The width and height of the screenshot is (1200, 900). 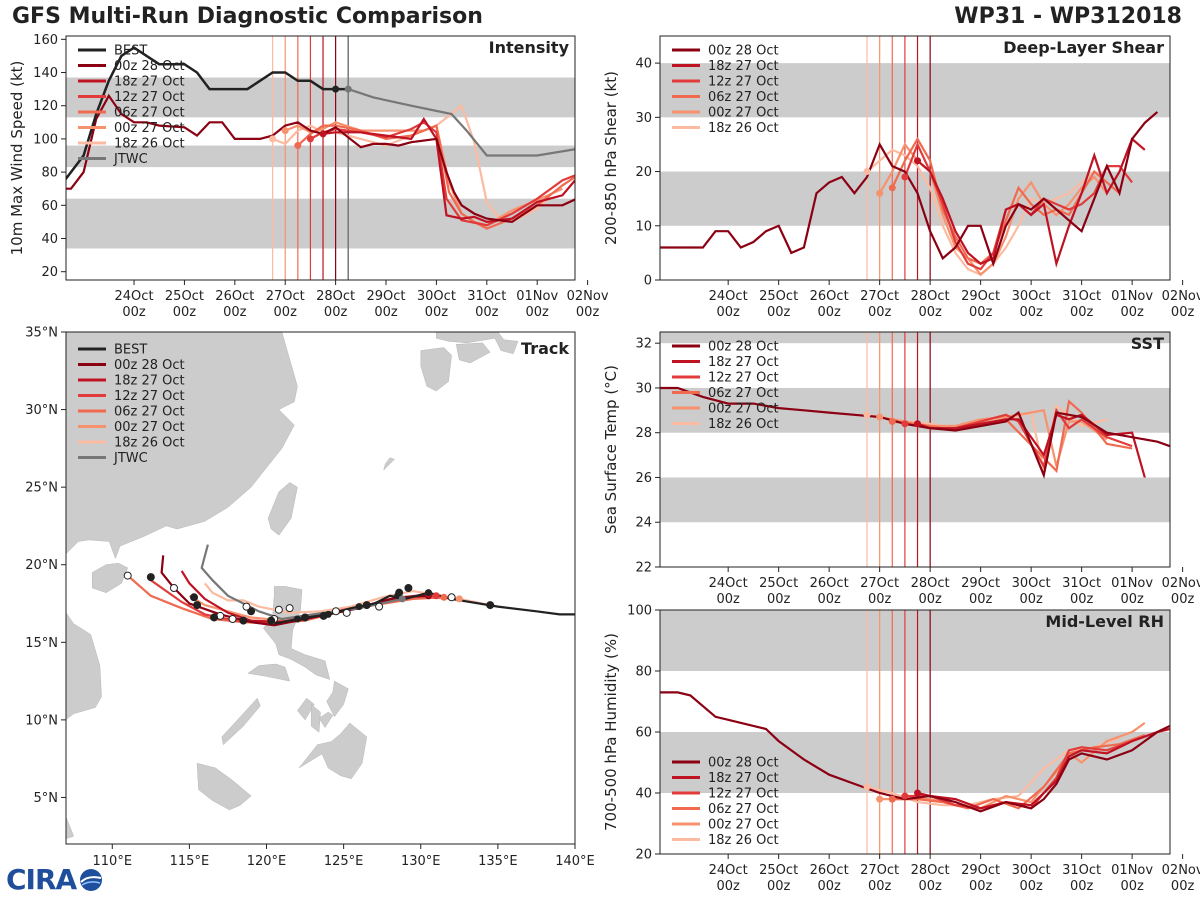 What do you see at coordinates (611, 732) in the screenshot?
I see `y-axis-label: 700-500 hPa Humidity (%)` at bounding box center [611, 732].